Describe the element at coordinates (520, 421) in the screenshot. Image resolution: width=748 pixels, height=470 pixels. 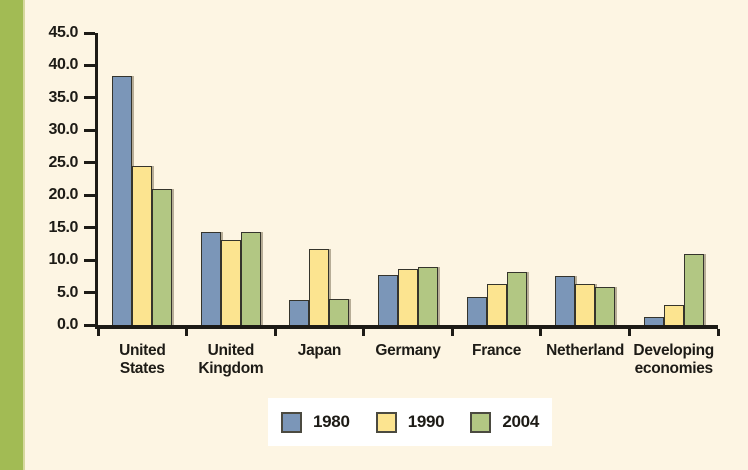
I see `legend-label-2004: 2004` at that location.